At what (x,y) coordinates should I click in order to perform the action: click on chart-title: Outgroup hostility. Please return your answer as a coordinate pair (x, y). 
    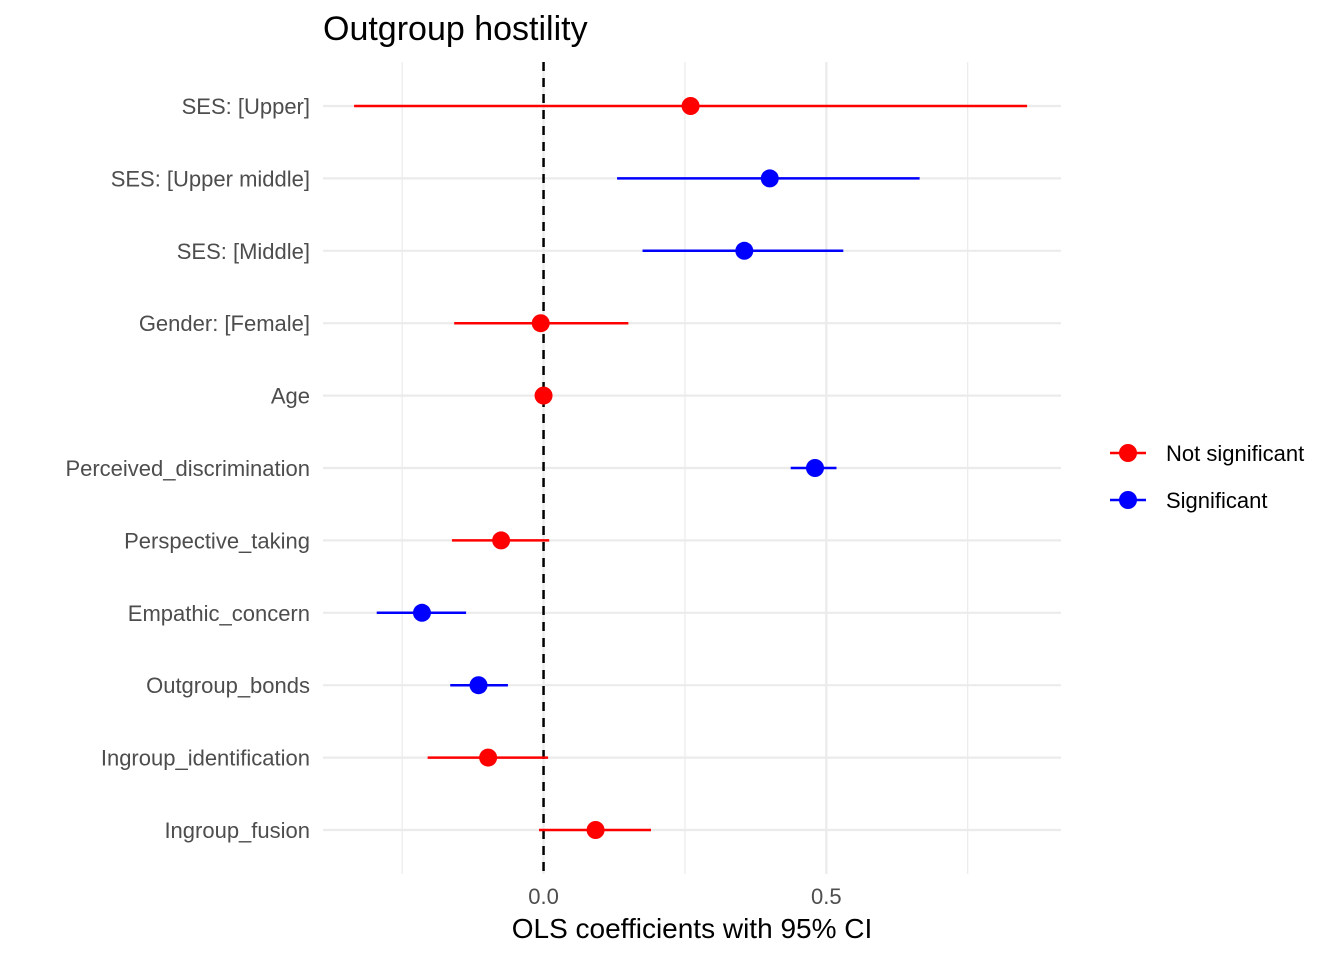
    Looking at the image, I should click on (455, 29).